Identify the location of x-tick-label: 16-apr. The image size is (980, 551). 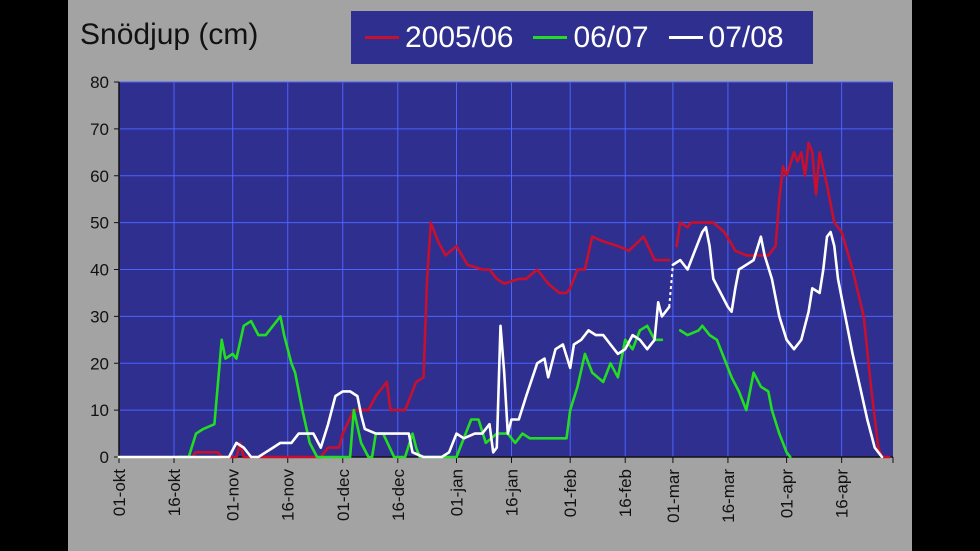
(842, 493).